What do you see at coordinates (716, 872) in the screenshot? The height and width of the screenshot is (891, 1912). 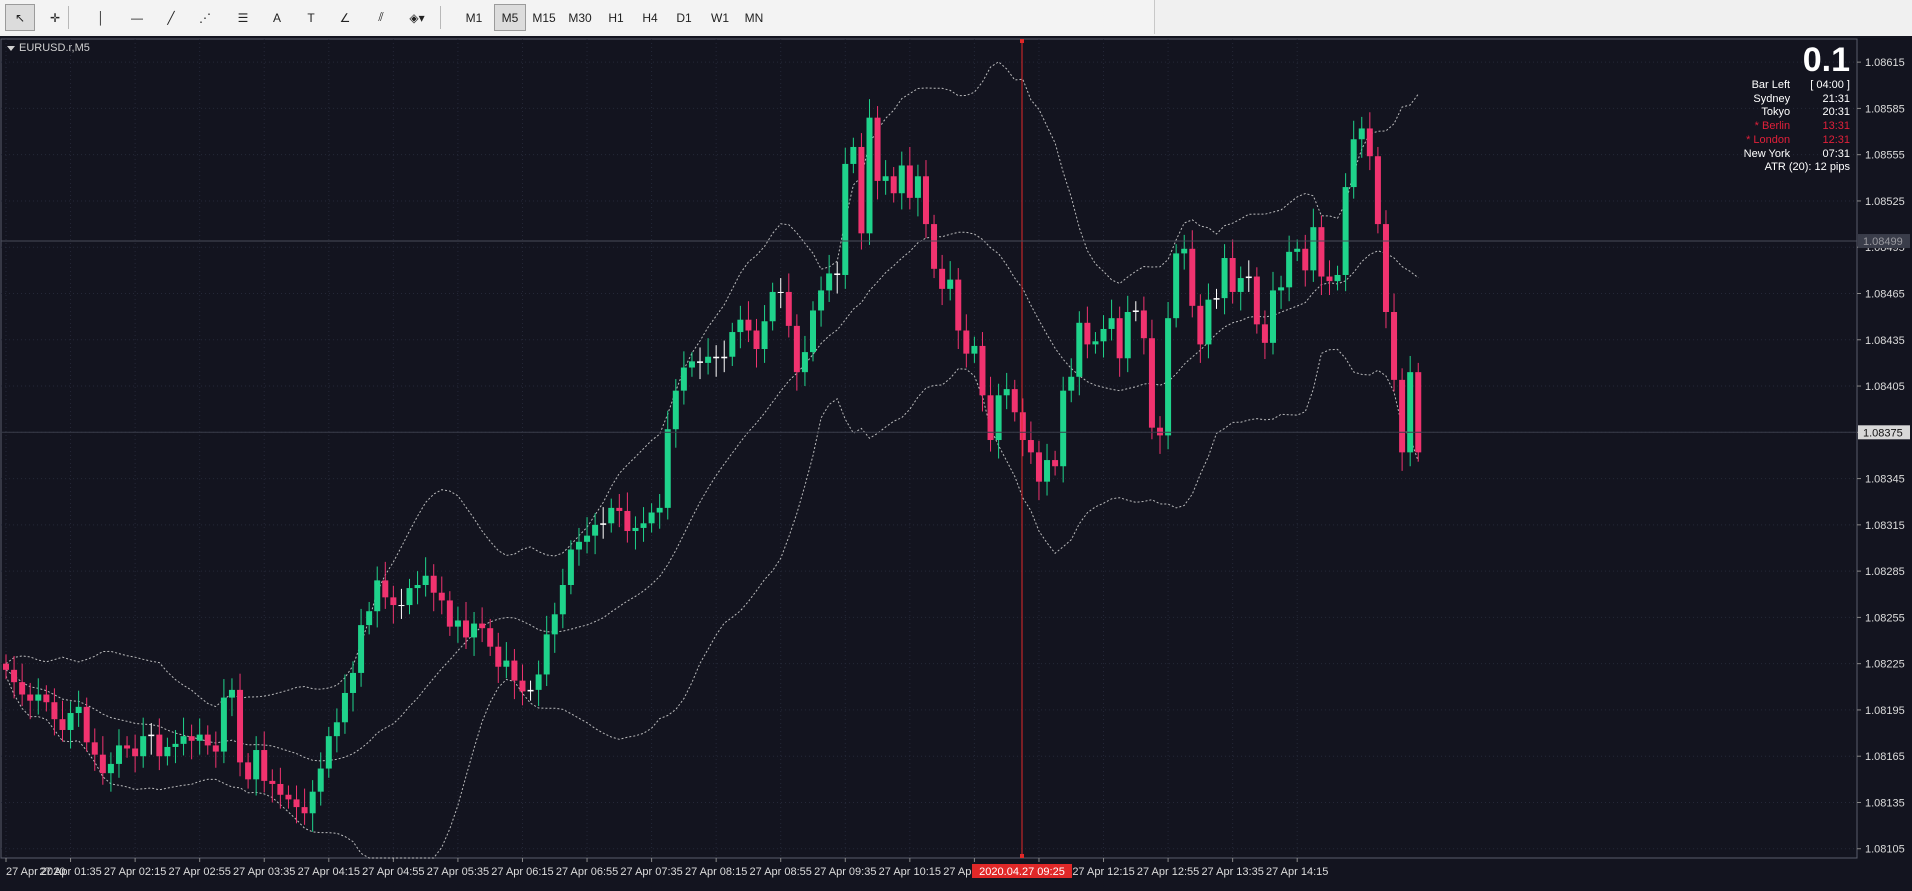 I see `x-tick-label: 27 Apr 08:15` at bounding box center [716, 872].